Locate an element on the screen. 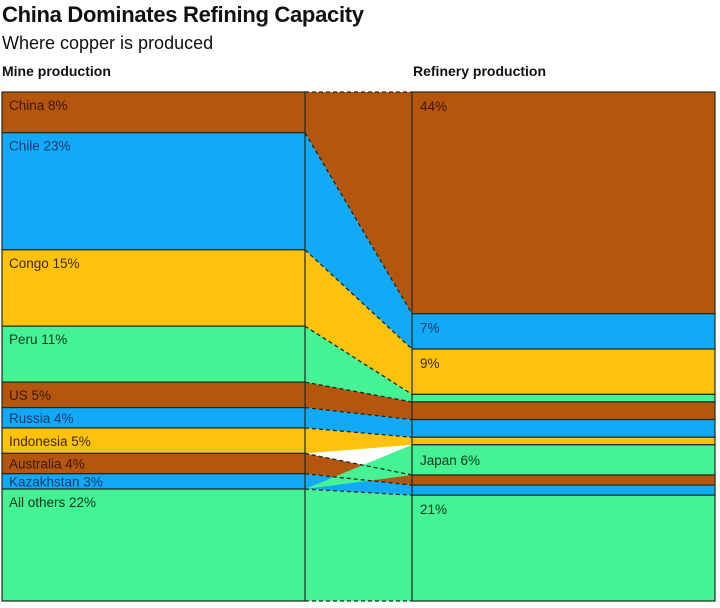 The width and height of the screenshot is (720, 608). mine-label-us: US 5% is located at coordinates (30, 395).